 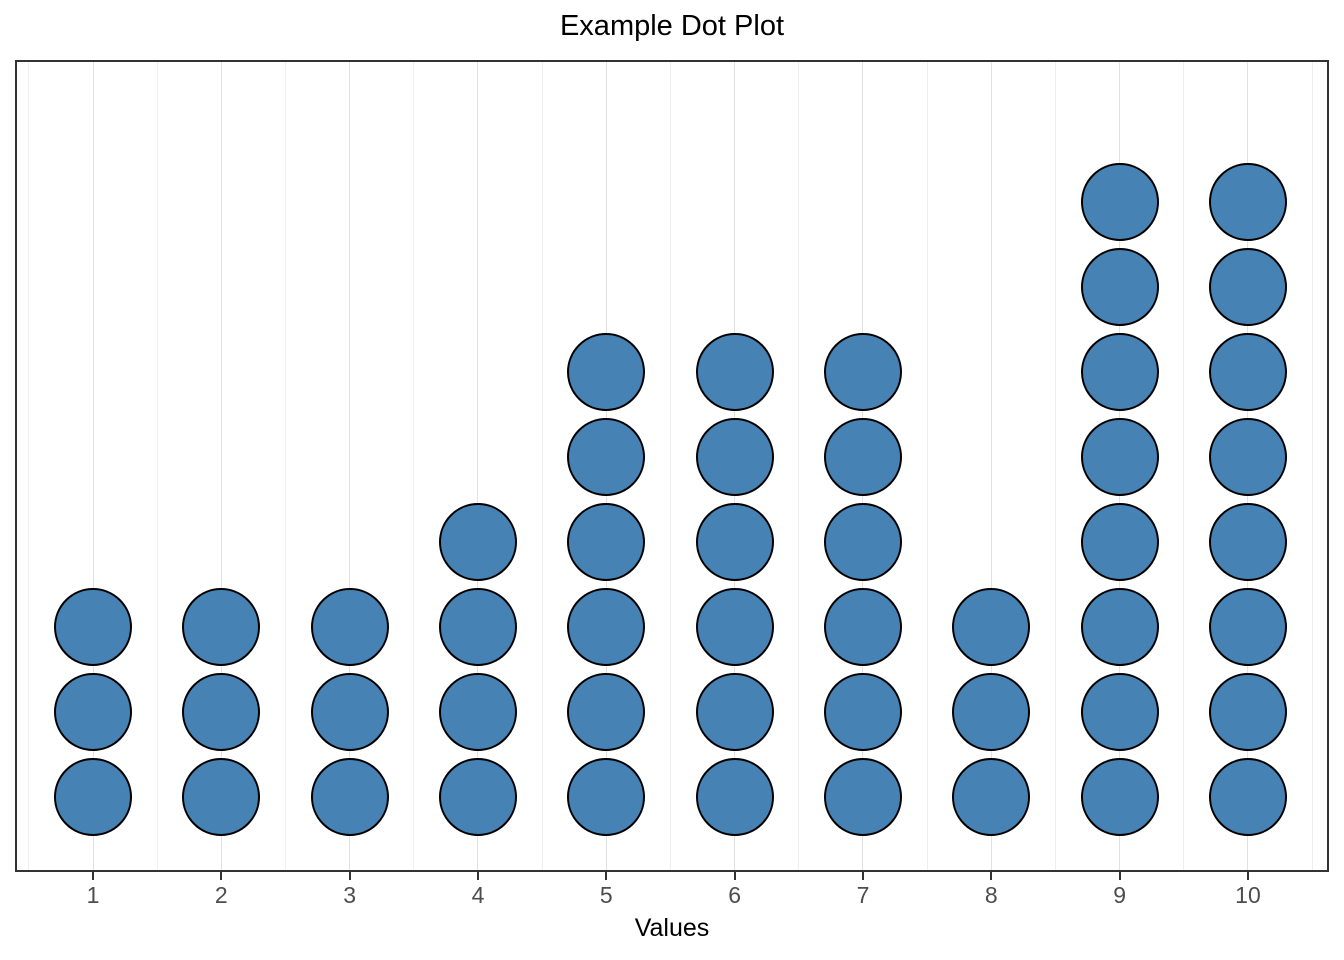 I want to click on x-tick-label: 7, so click(x=863, y=895).